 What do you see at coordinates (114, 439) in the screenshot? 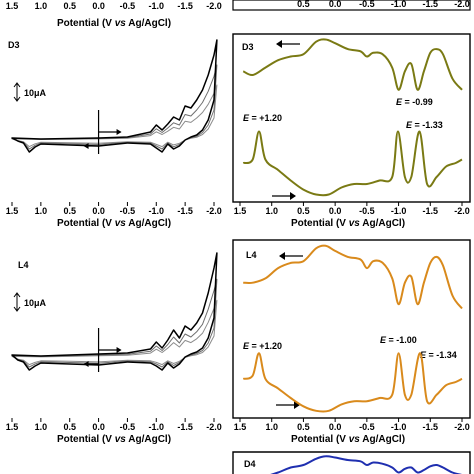
I see `x-axis-title-cv-l4: Potential (V vs Ag/AgCl)` at bounding box center [114, 439].